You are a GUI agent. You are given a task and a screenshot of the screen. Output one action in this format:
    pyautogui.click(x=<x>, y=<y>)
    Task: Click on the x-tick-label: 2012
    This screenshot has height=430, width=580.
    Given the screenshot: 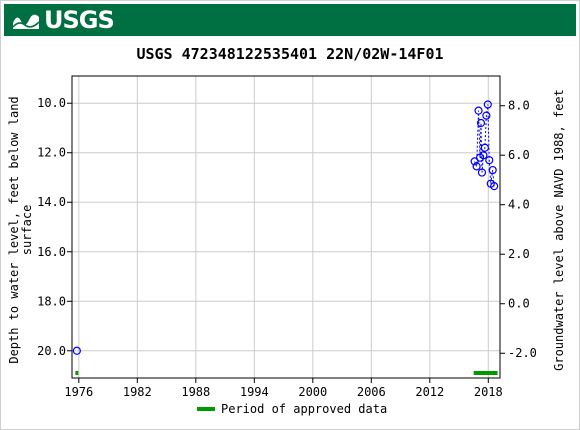 What is the action you would take?
    pyautogui.click(x=429, y=392)
    